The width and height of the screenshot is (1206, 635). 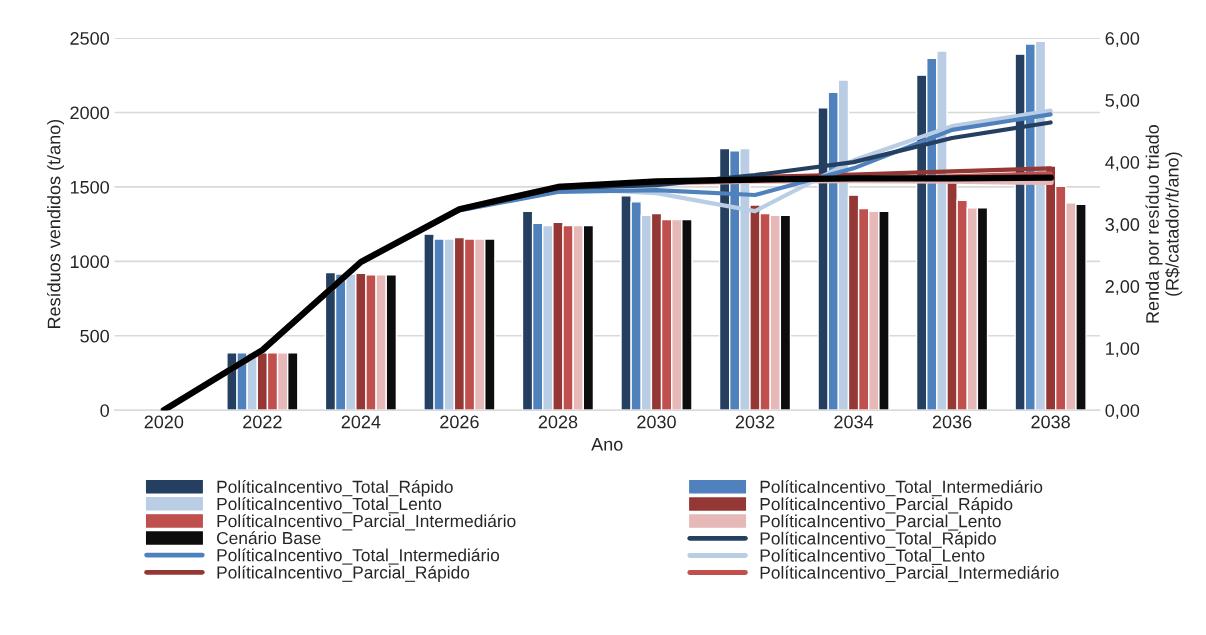 I want to click on x-tick-label: 2038, so click(x=1050, y=422).